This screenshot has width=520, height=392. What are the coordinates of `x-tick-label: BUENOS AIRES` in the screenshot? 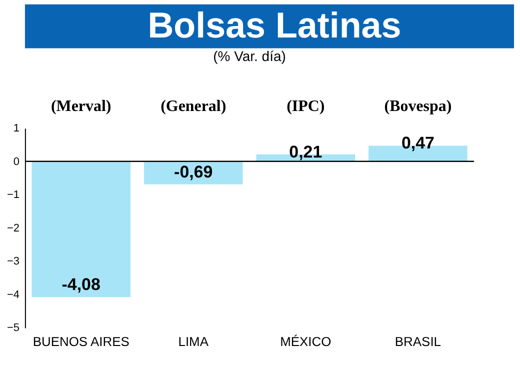 It's located at (81, 342).